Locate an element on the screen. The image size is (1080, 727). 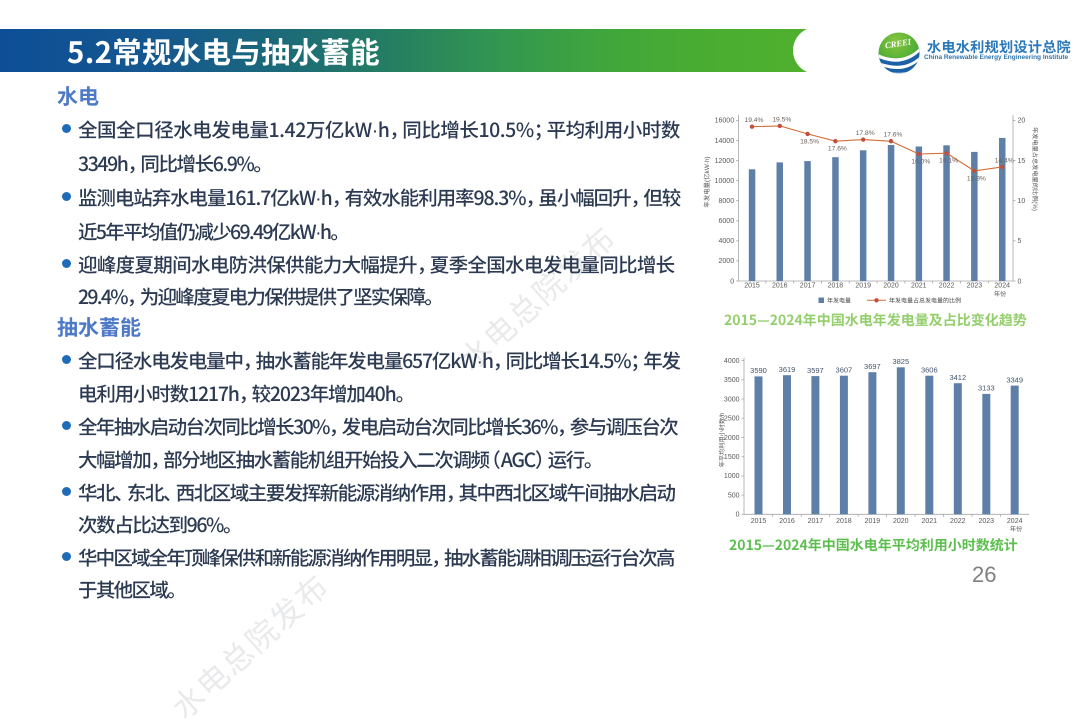
svg-text: 20 is located at coordinates (1022, 121).